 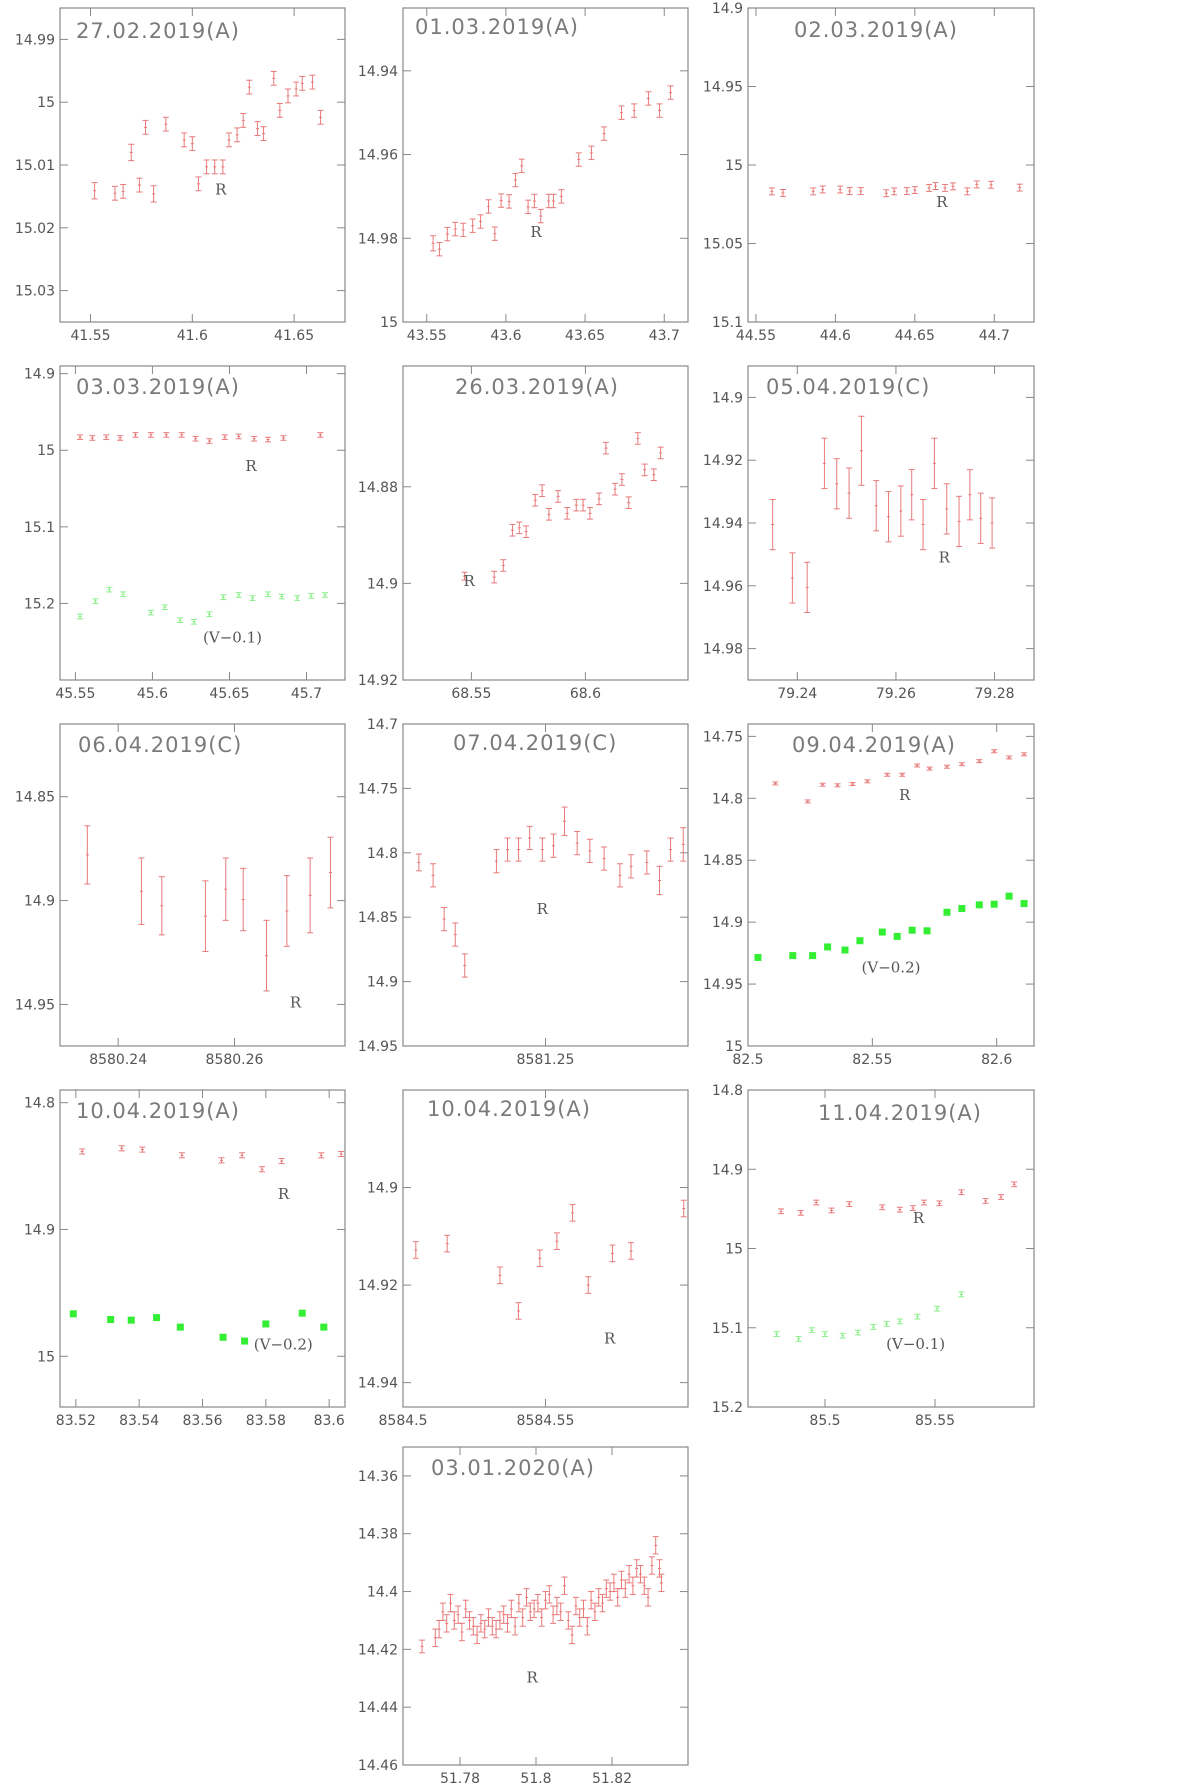 What do you see at coordinates (378, 1535) in the screenshot?
I see `y-tick-label: 14.38` at bounding box center [378, 1535].